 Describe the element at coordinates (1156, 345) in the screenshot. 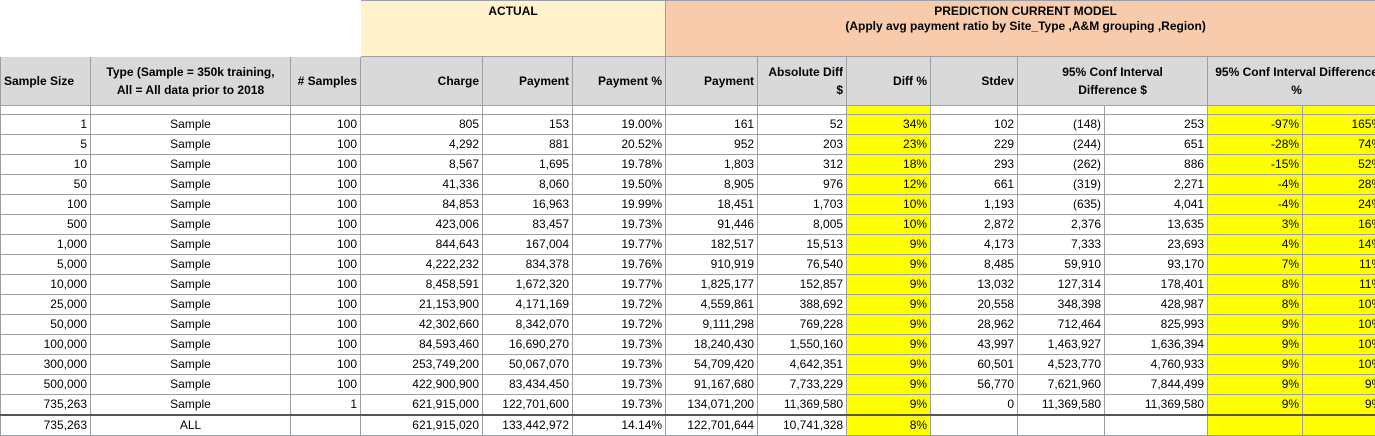

I see `cell-ci-high: 1,636,394` at that location.